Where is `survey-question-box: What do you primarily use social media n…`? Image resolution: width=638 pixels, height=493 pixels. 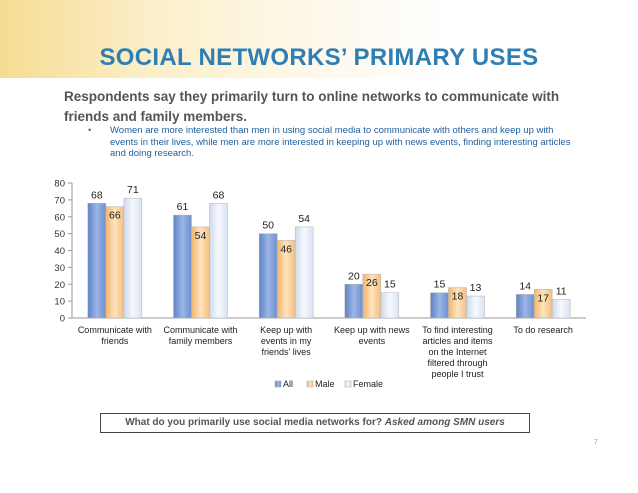 survey-question-box: What do you primarily use social media n… is located at coordinates (315, 423).